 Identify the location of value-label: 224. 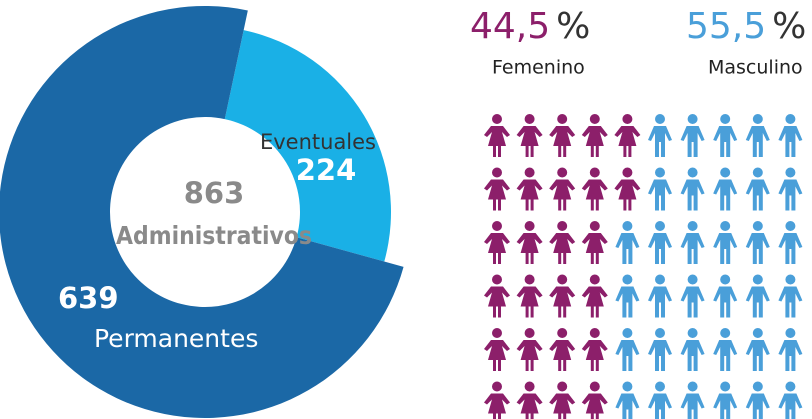
(326, 170).